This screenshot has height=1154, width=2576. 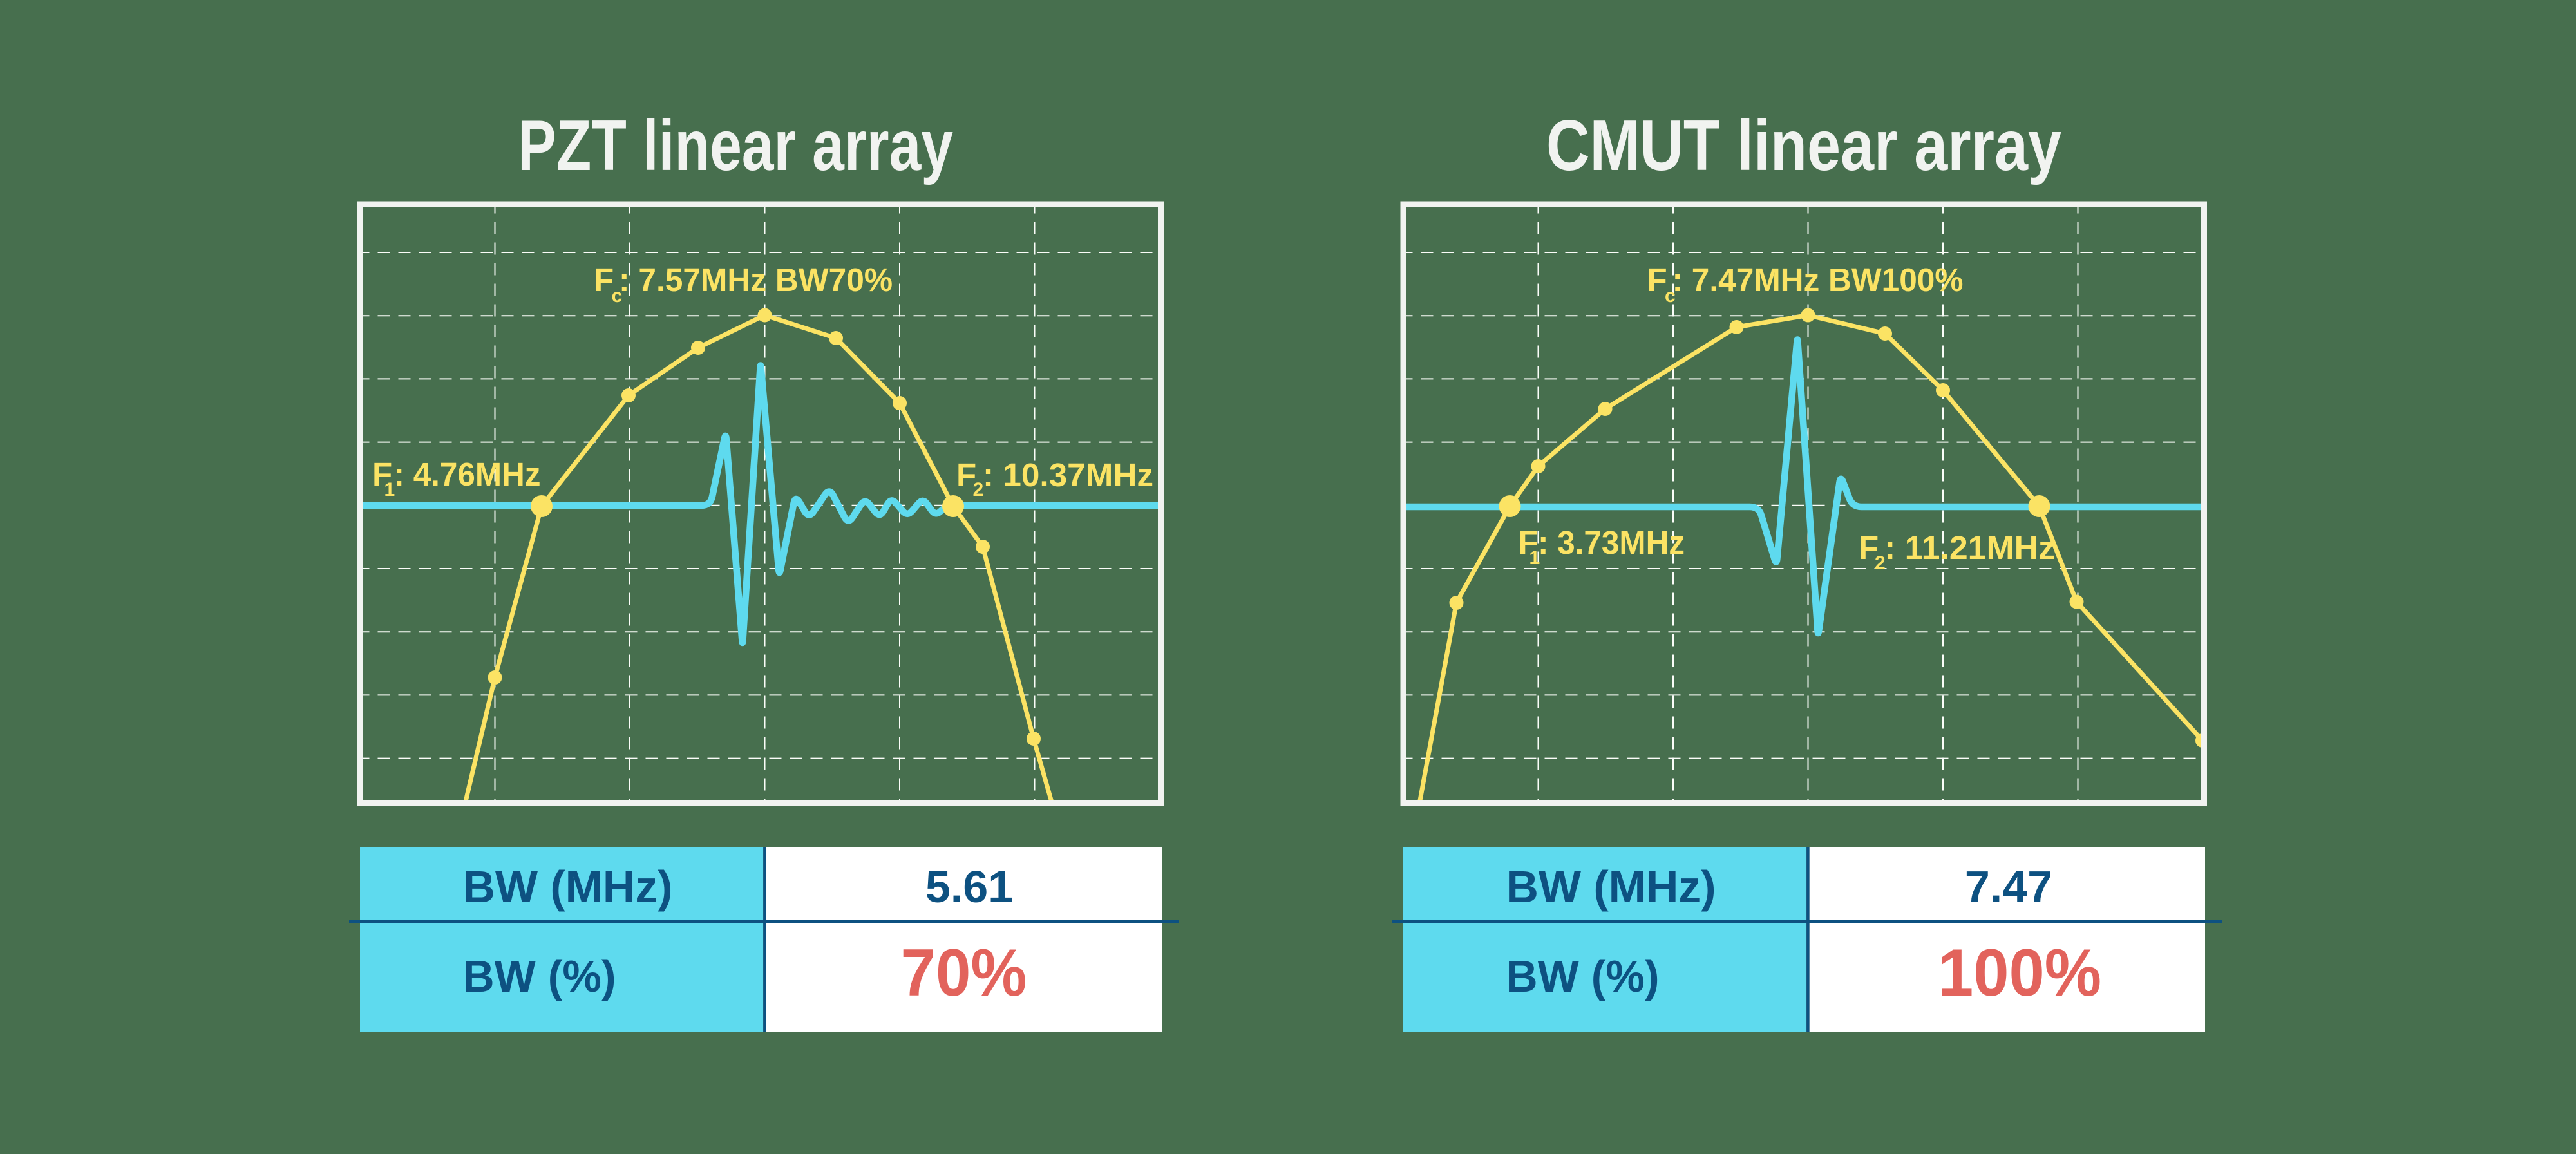 I want to click on svg-text: 5.61, so click(x=969, y=887).